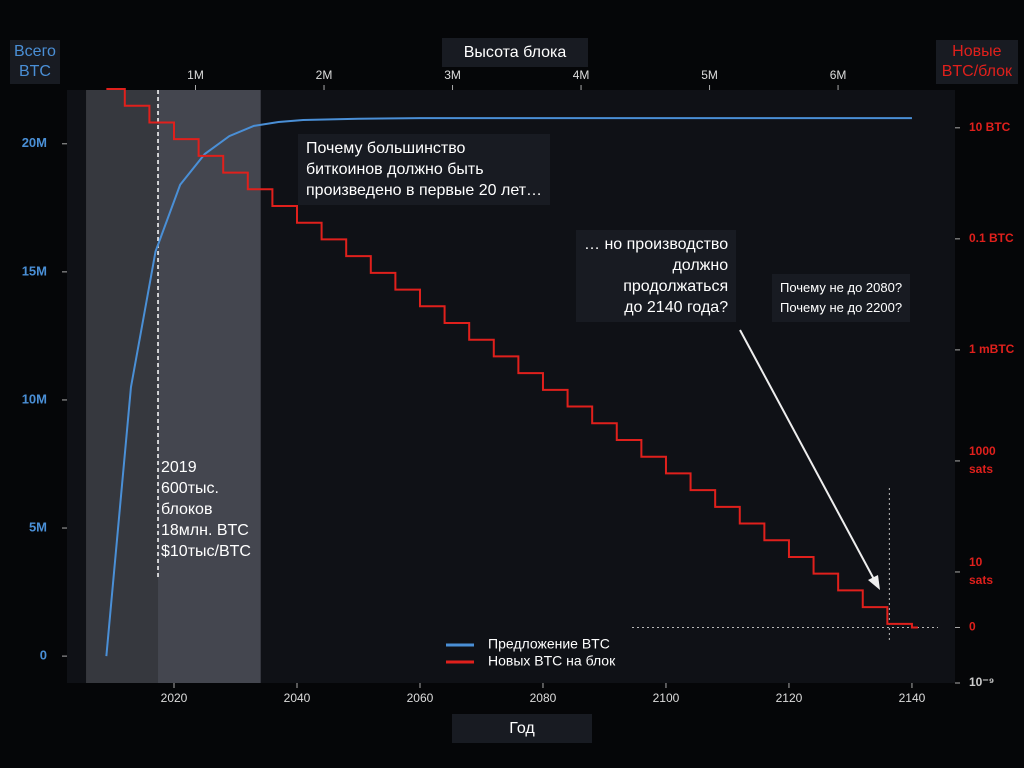 This screenshot has width=1024, height=768. What do you see at coordinates (522, 728) in the screenshot?
I see `x-axis-title: Год` at bounding box center [522, 728].